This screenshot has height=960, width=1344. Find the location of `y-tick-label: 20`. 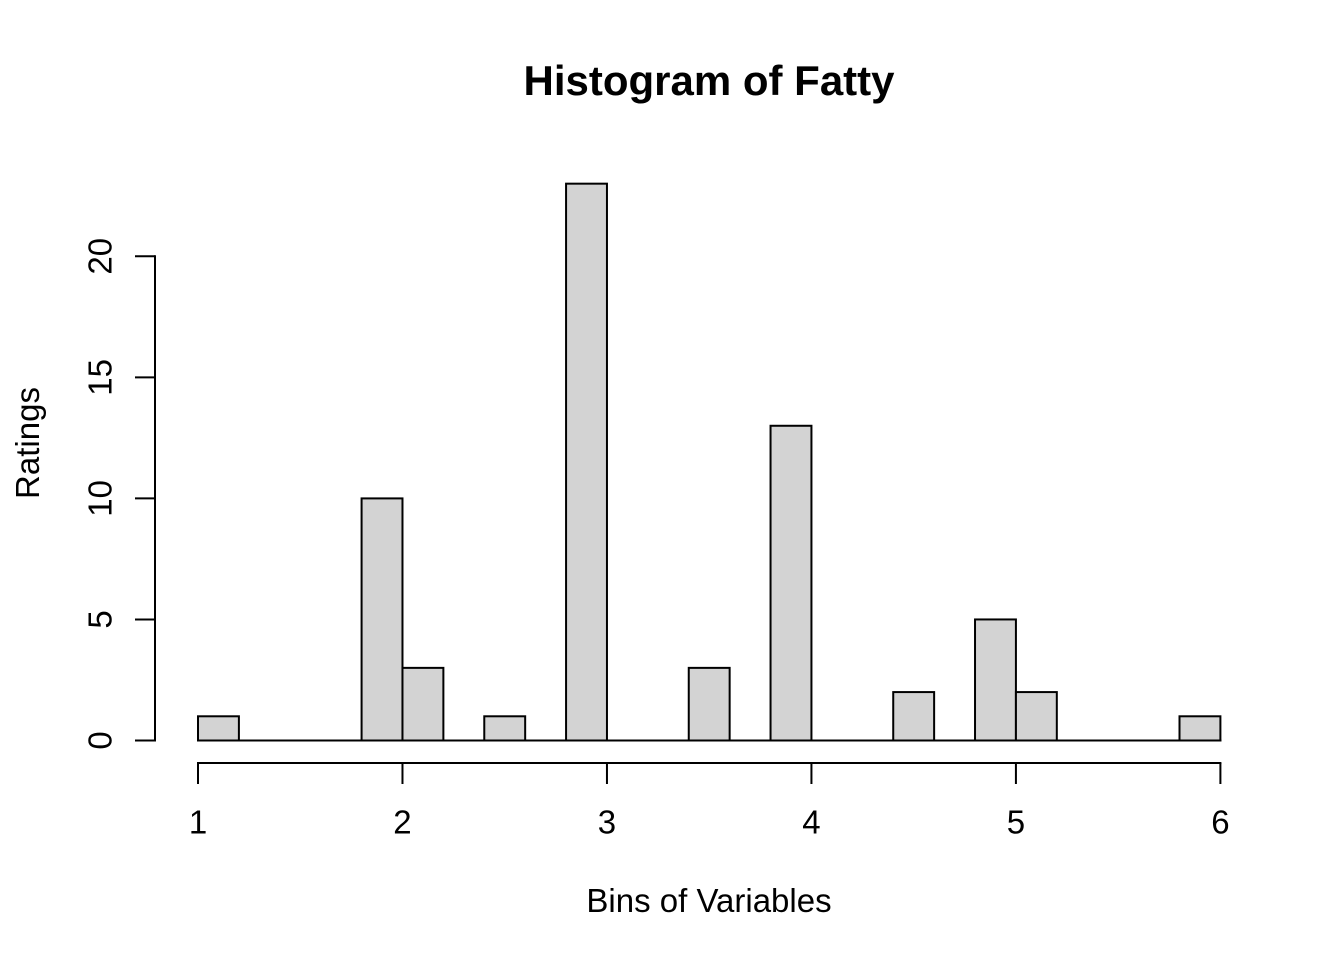

y-tick-label: 20 is located at coordinates (100, 256).